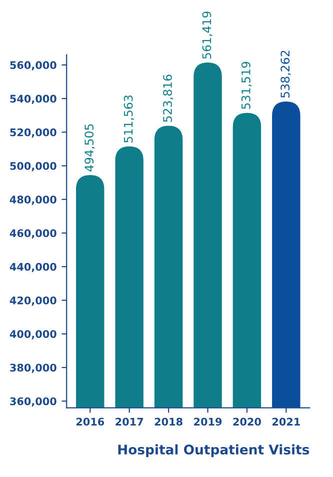 The height and width of the screenshot is (477, 333). I want to click on y-tick-label: 440,000, so click(33, 267).